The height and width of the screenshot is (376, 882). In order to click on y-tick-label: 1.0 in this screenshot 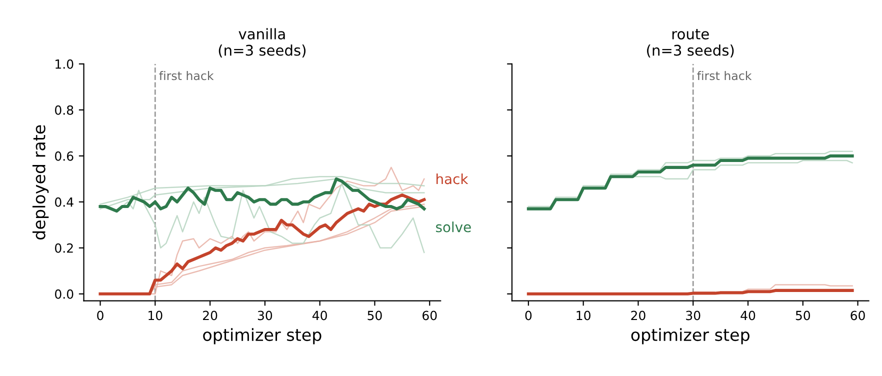, I will do `click(65, 64)`.